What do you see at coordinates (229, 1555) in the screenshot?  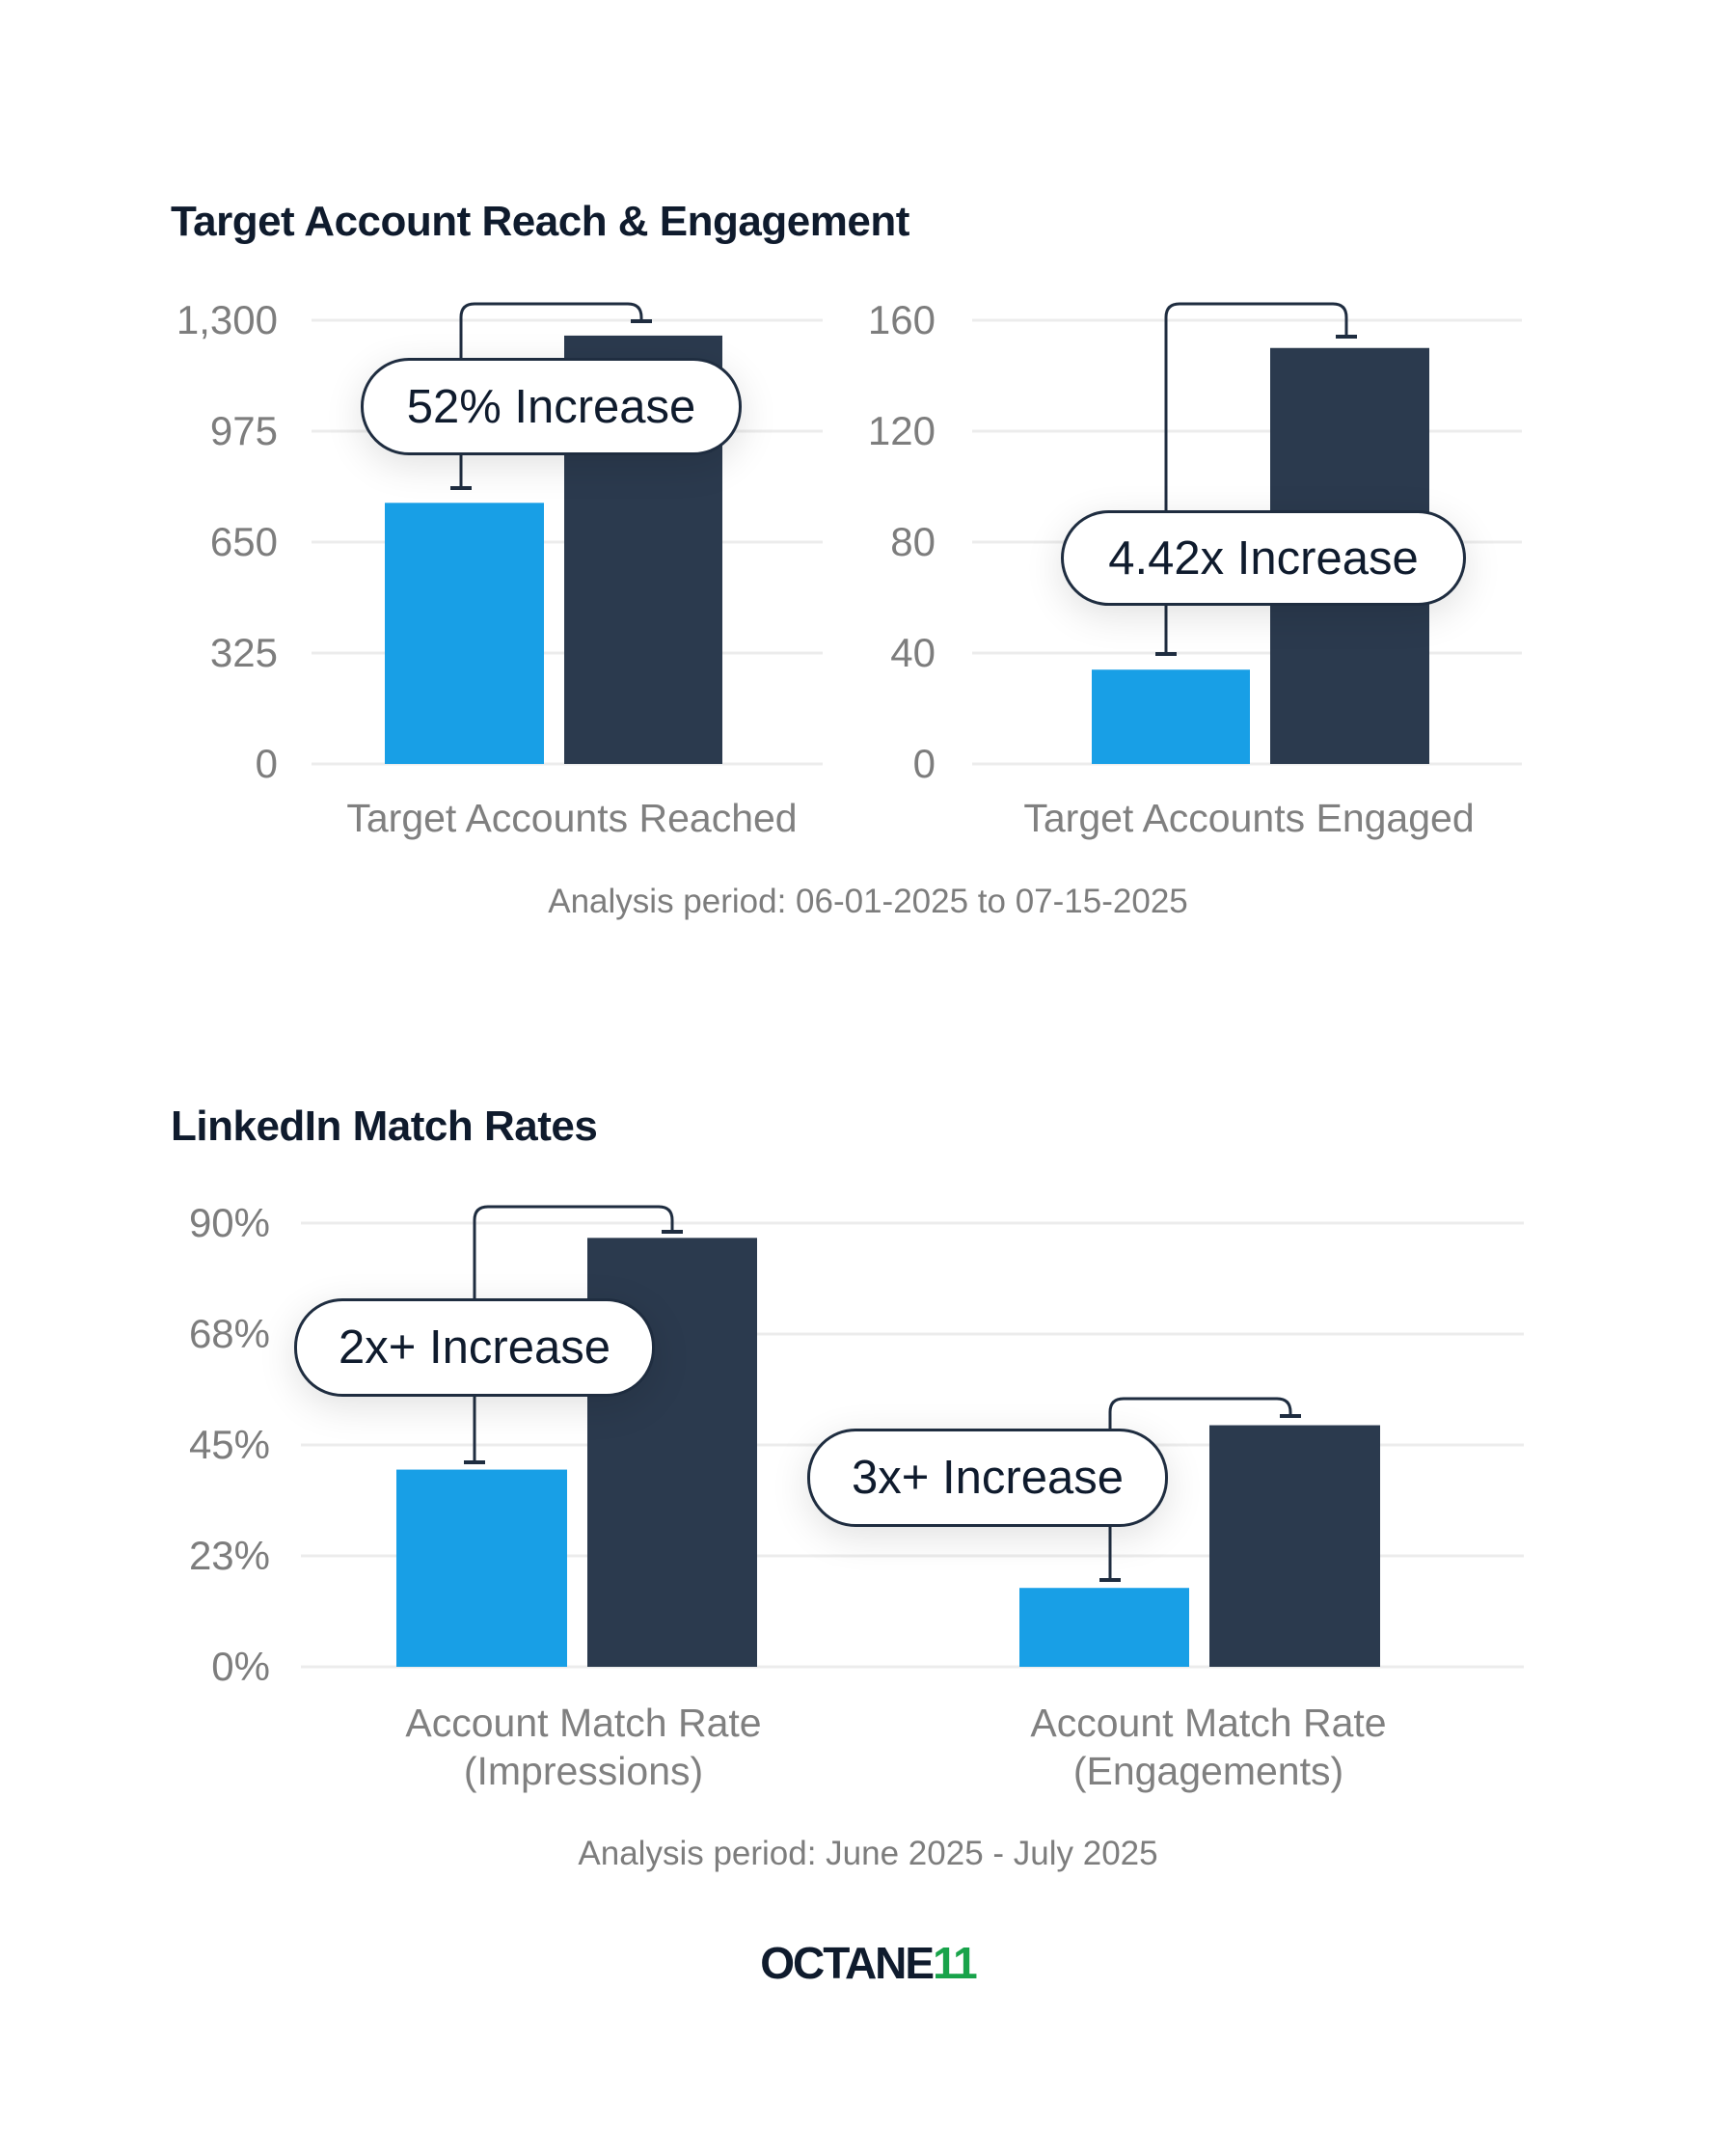 I see `y-tick-label: 23%` at bounding box center [229, 1555].